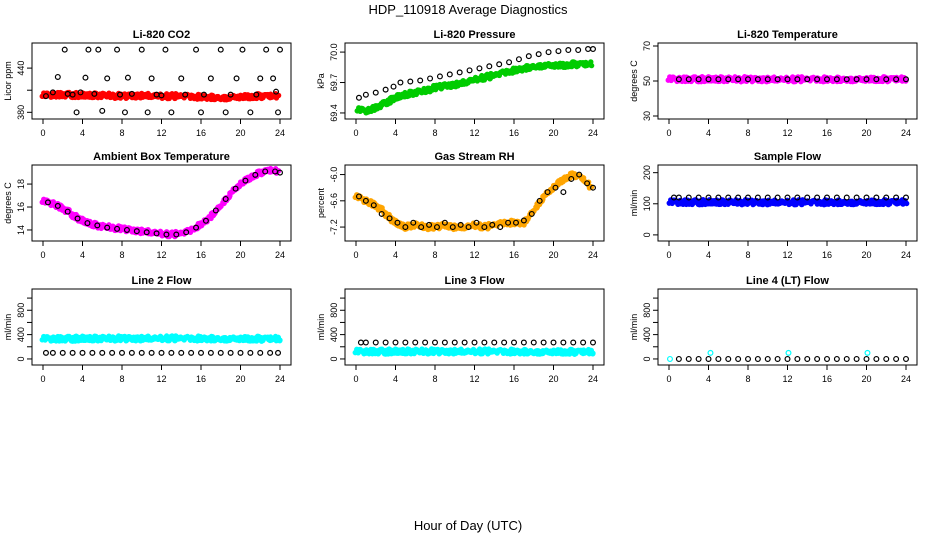 Image resolution: width=936 pixels, height=540 pixels. I want to click on x-tick-label: 16, so click(201, 255).